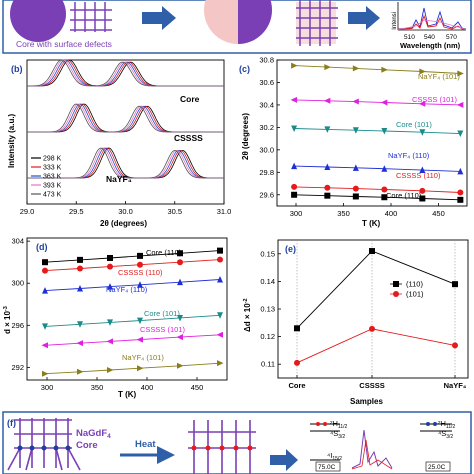 The height and width of the screenshot is (474, 474). I want to click on level-2h11-right: ²H11/2, so click(447, 424).